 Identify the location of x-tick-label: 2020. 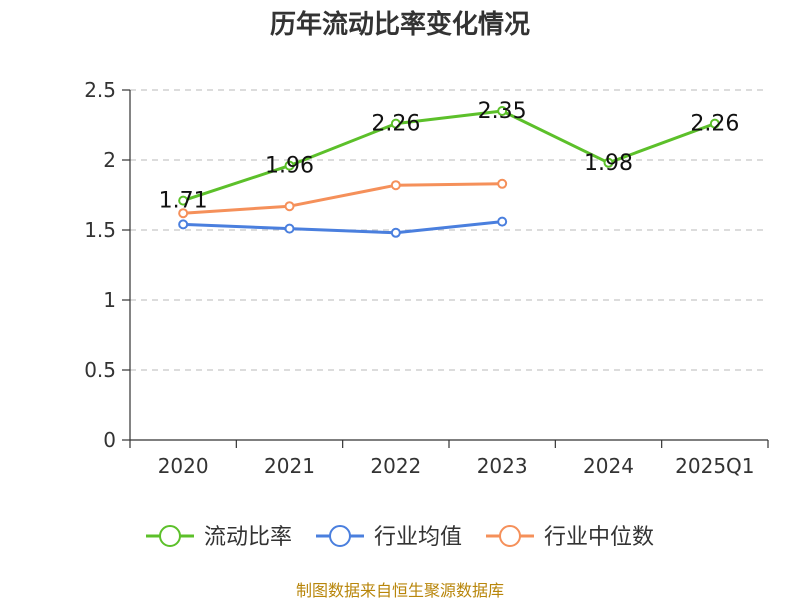
(183, 466).